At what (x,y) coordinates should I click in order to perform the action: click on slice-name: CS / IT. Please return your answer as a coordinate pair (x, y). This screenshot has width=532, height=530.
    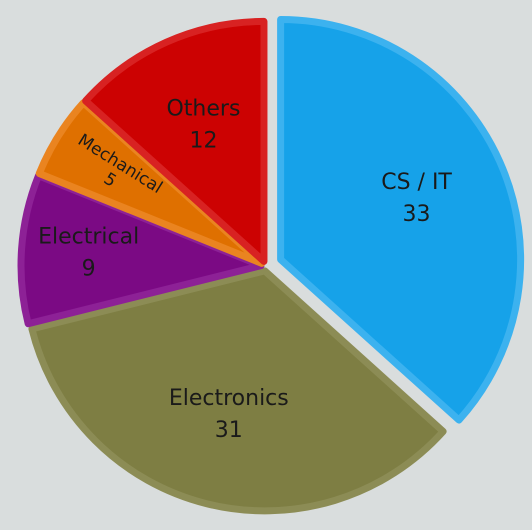
    Looking at the image, I should click on (416, 182).